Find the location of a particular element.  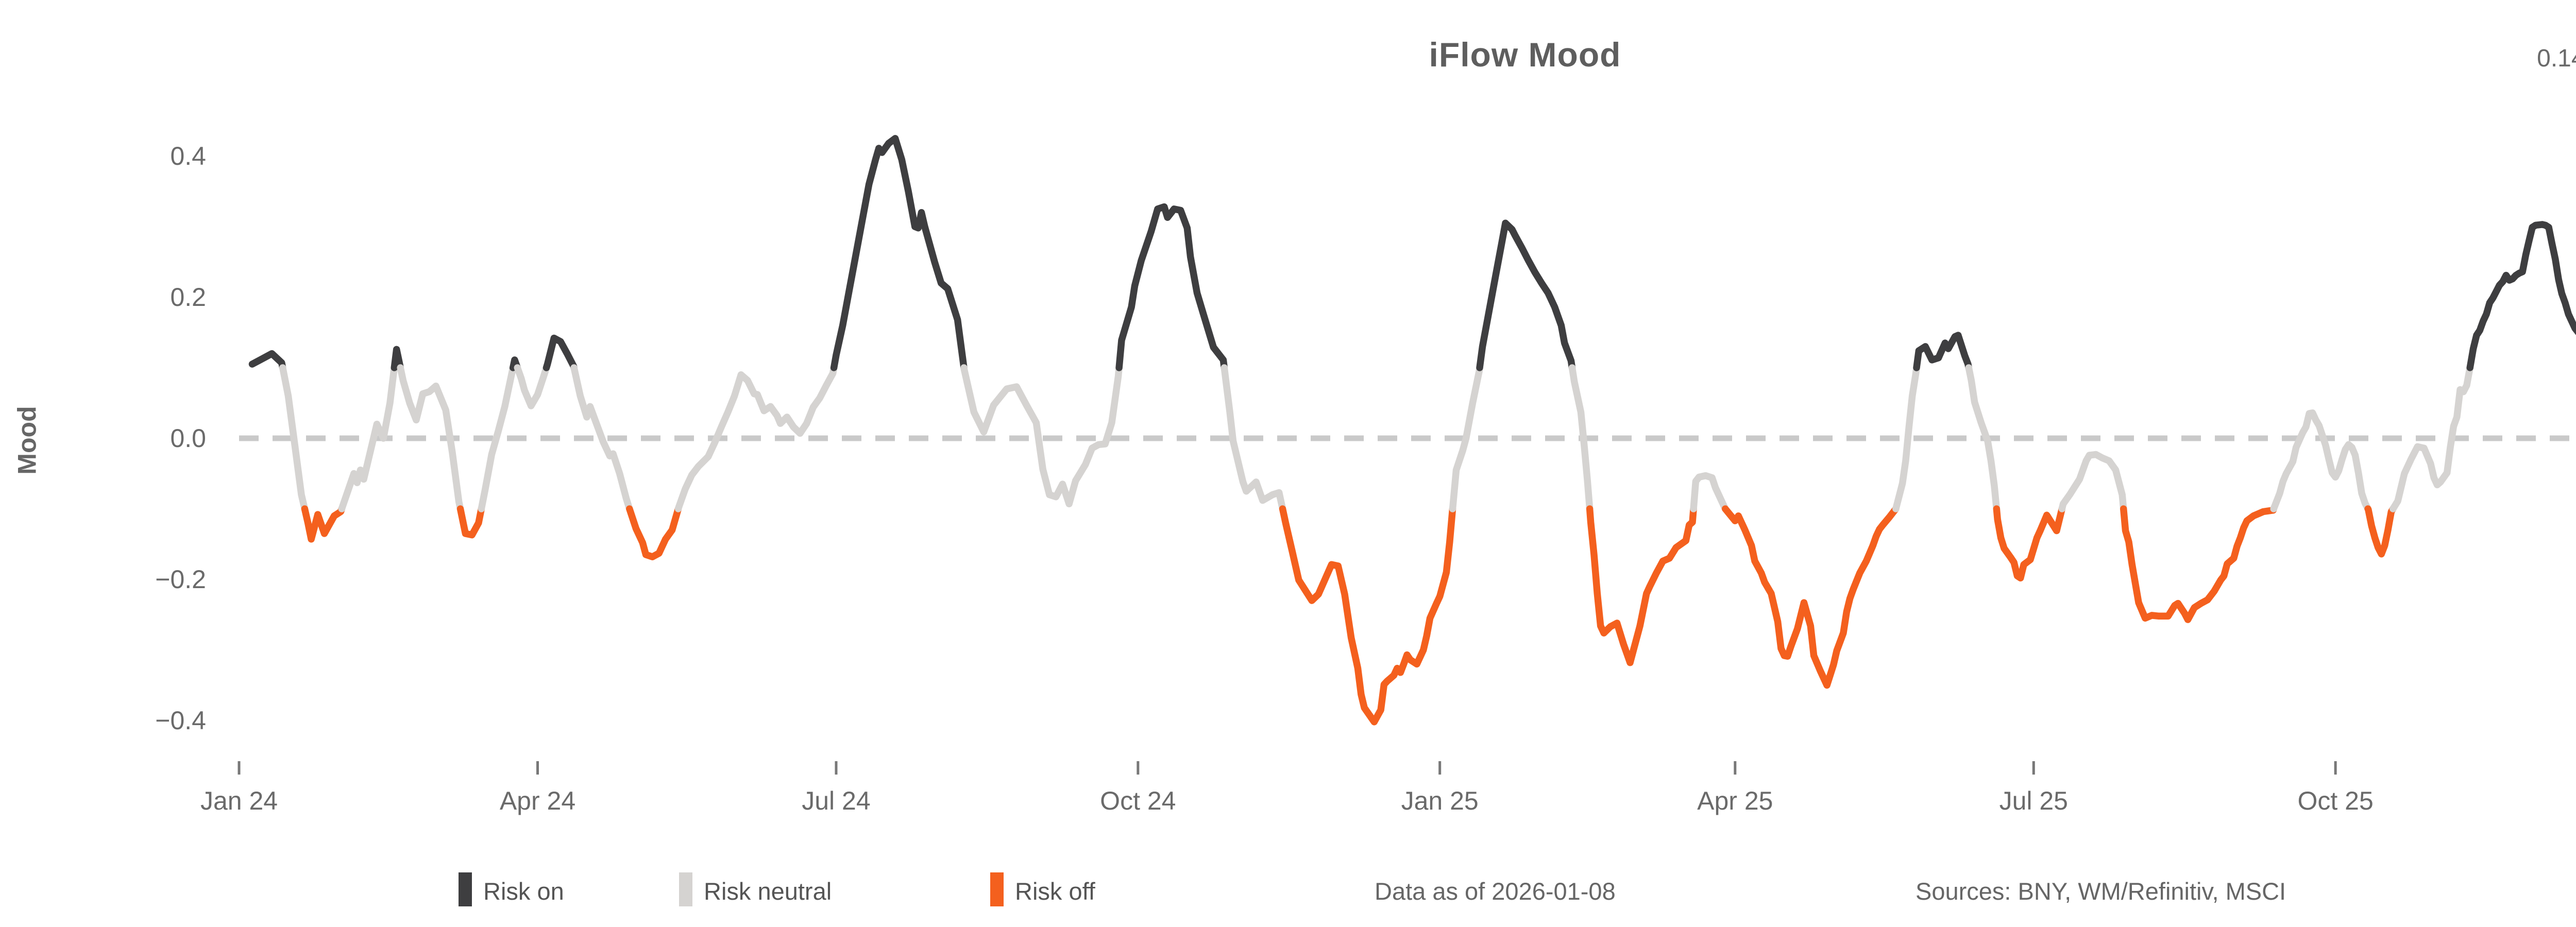

y-tick-label: −0.2 is located at coordinates (180, 579).